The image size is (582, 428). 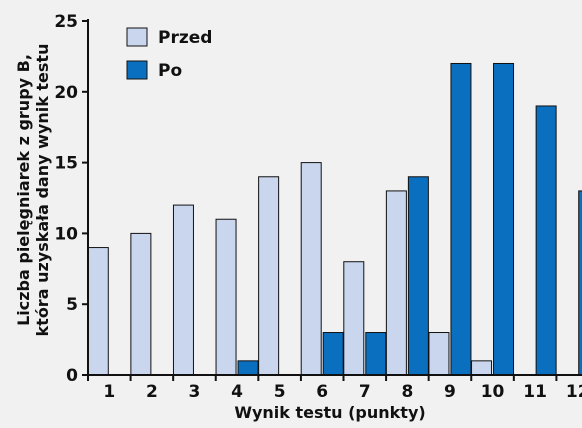 I want to click on legend-label-przed: Przed, so click(x=185, y=38).